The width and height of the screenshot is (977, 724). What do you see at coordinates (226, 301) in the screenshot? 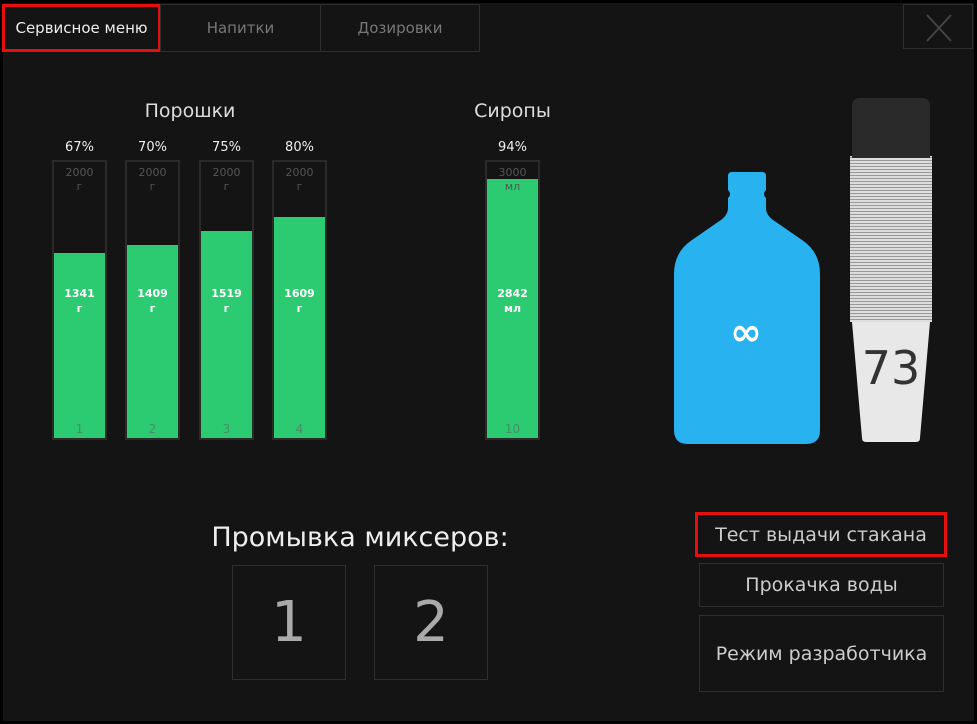
I see `amount-label: 1519 г` at bounding box center [226, 301].